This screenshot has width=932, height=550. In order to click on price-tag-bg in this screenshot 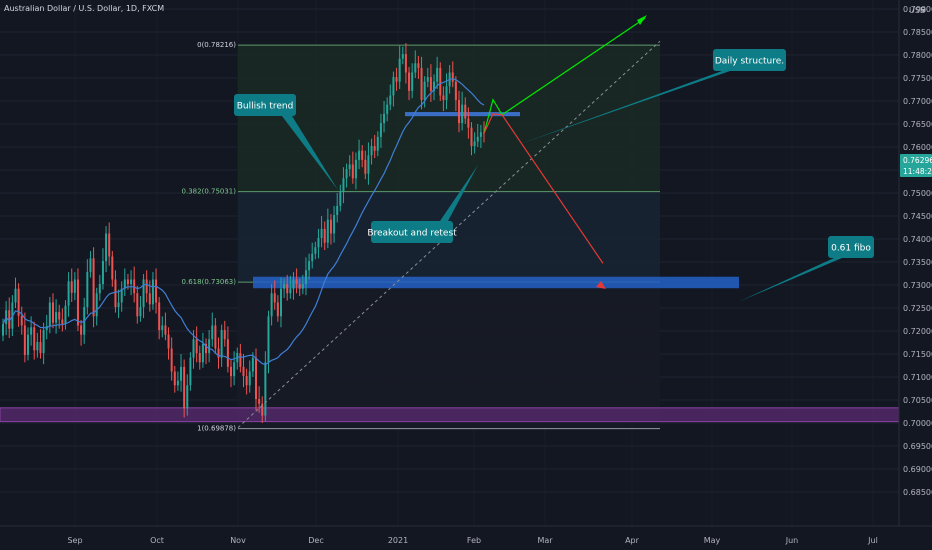, I will do `click(916, 165)`.